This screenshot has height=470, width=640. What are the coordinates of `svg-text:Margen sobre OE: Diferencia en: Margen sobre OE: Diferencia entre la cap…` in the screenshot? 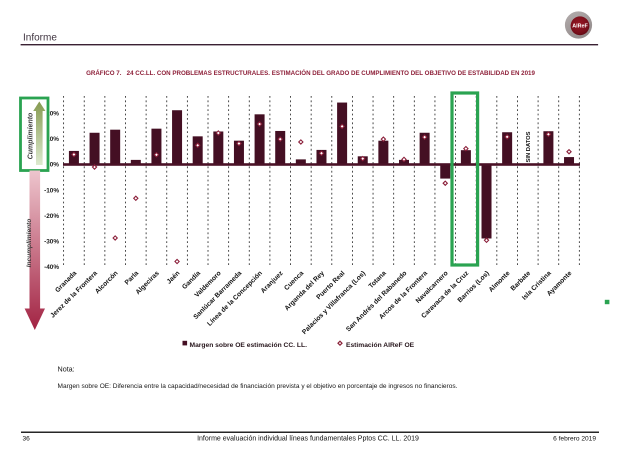 It's located at (258, 386).